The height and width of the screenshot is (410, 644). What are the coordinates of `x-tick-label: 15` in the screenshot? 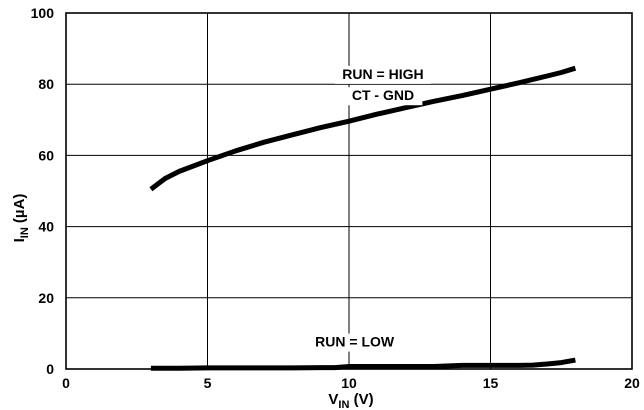 It's located at (491, 383).